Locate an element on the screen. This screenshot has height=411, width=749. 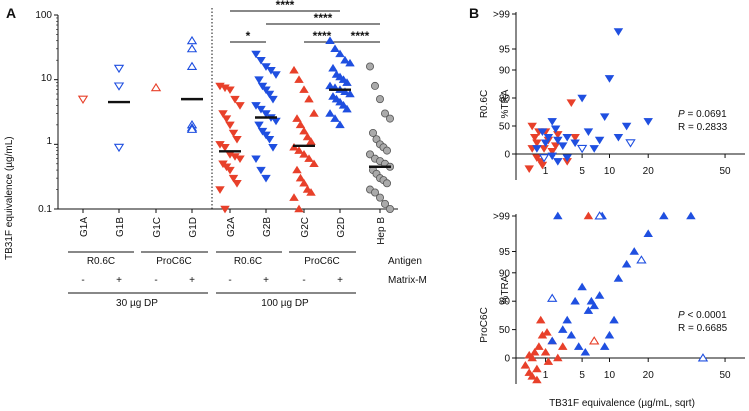
bottom-ytick-label-2: 90 is located at coordinates (505, 273).